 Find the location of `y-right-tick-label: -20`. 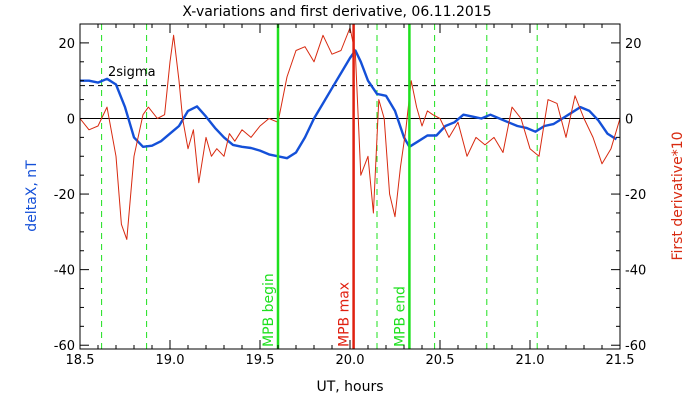

y-right-tick-label: -20 is located at coordinates (635, 195).